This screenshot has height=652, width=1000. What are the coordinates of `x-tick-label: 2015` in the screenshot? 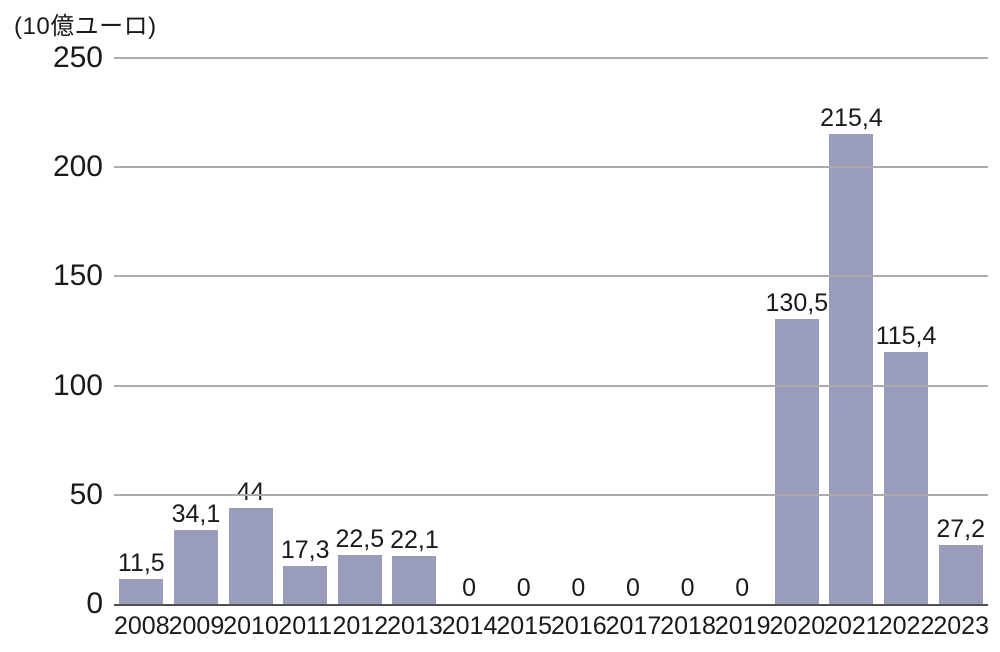 It's located at (524, 626).